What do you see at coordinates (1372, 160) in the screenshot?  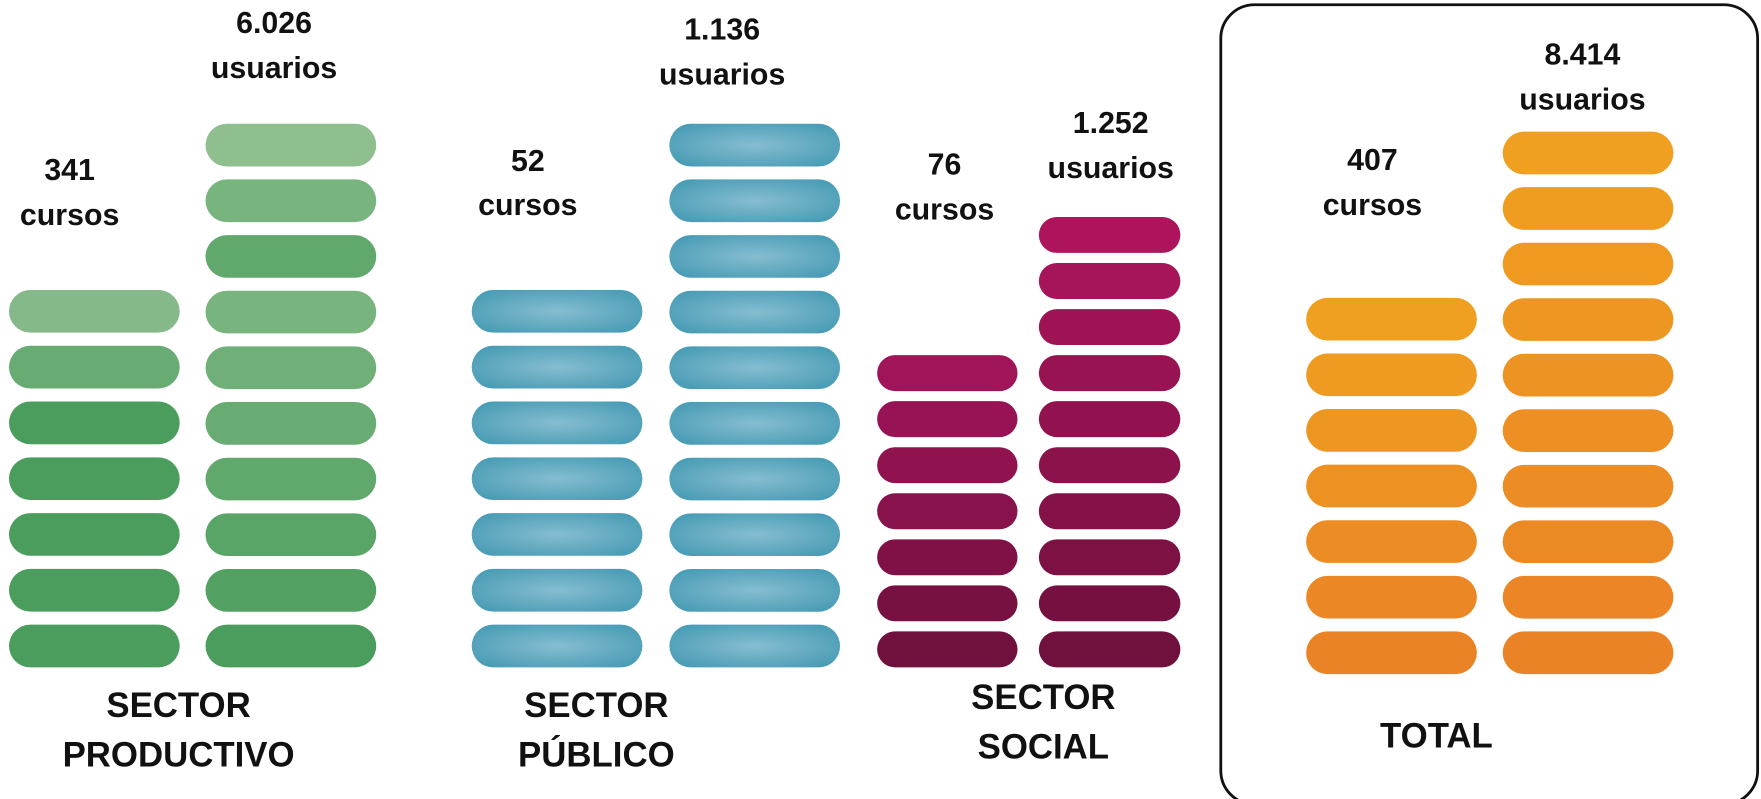 I see `value: 407` at bounding box center [1372, 160].